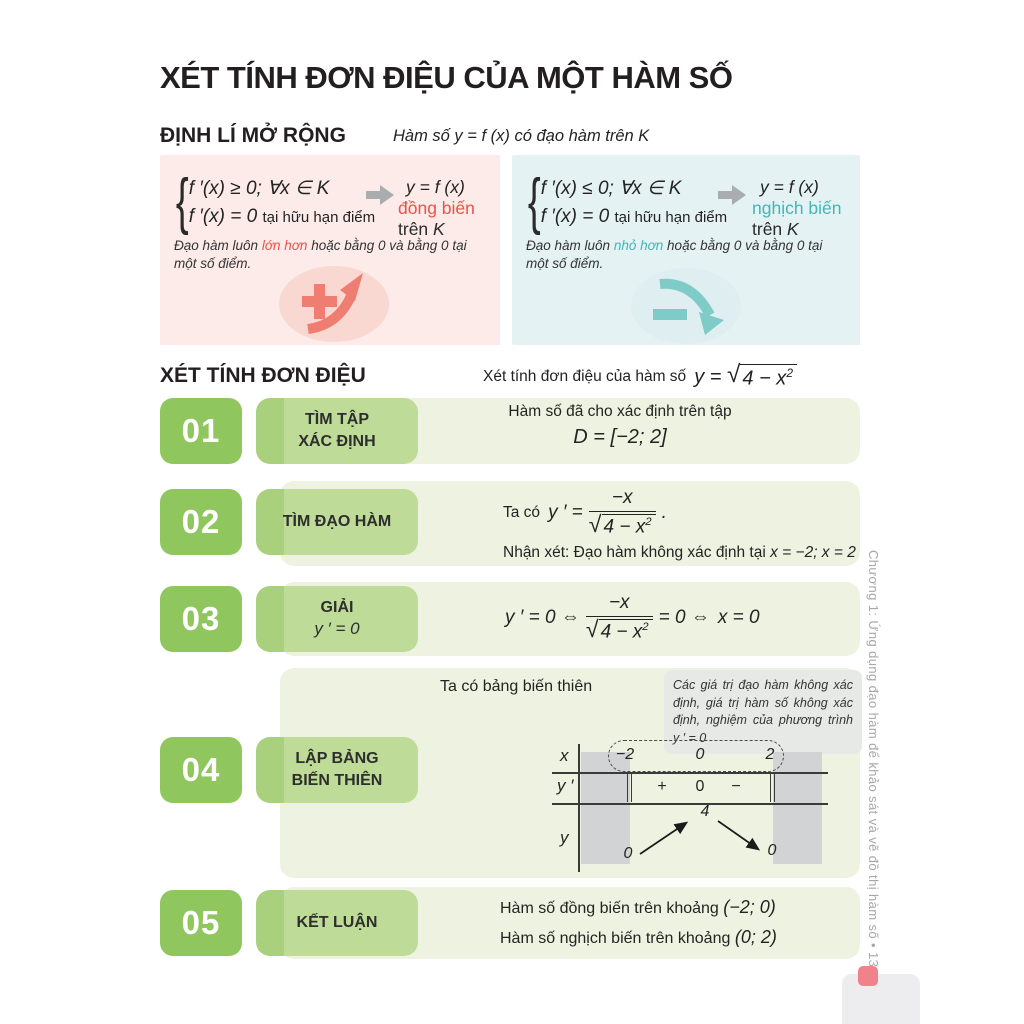 The image size is (1024, 1024). Describe the element at coordinates (611, 188) in the screenshot. I see `decreasing-condition-1: f ′(x) ≤ 0; ∀x ∈ K` at that location.